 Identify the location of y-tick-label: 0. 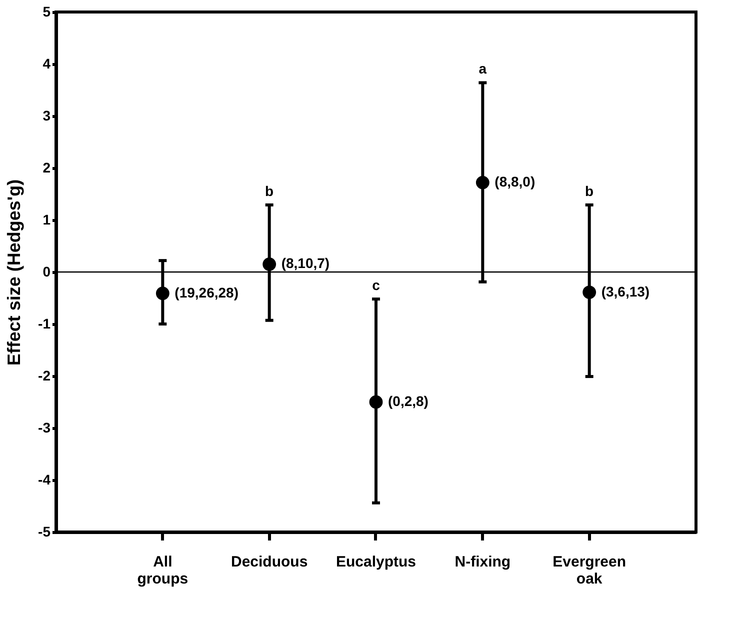
(46, 272).